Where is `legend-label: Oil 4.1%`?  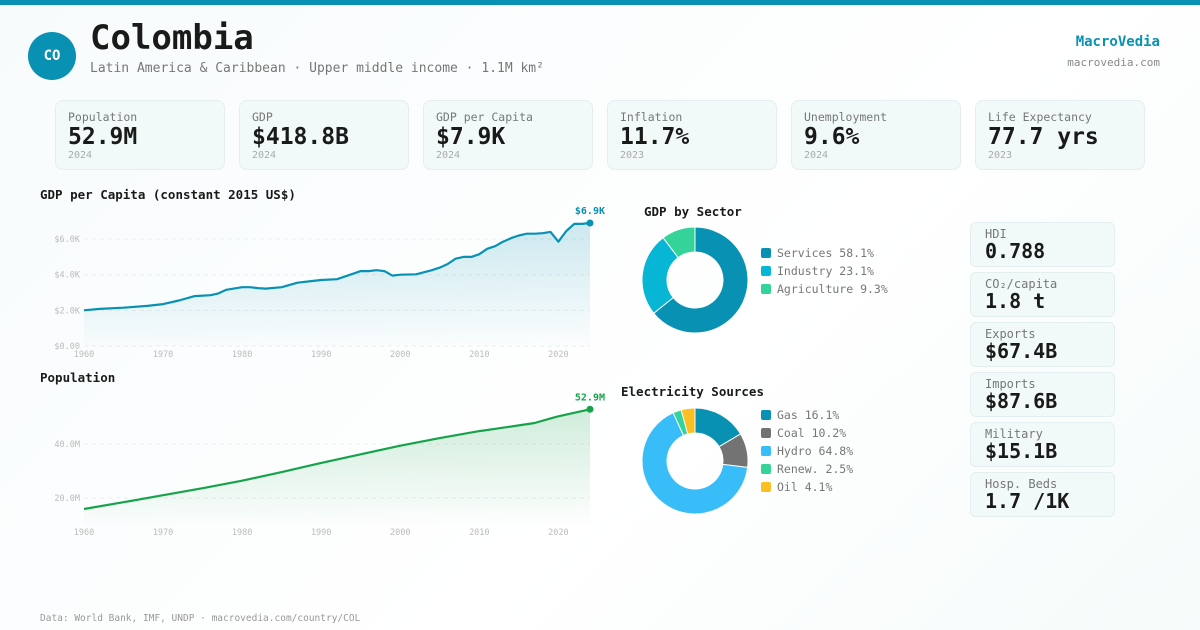 legend-label: Oil 4.1% is located at coordinates (805, 487).